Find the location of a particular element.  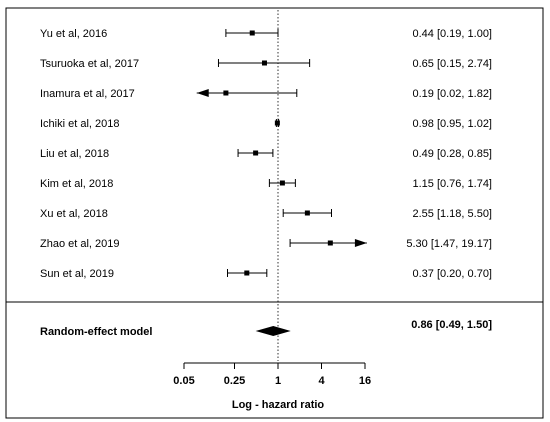

study-label: Ichiki et al, 2018 is located at coordinates (80, 124).